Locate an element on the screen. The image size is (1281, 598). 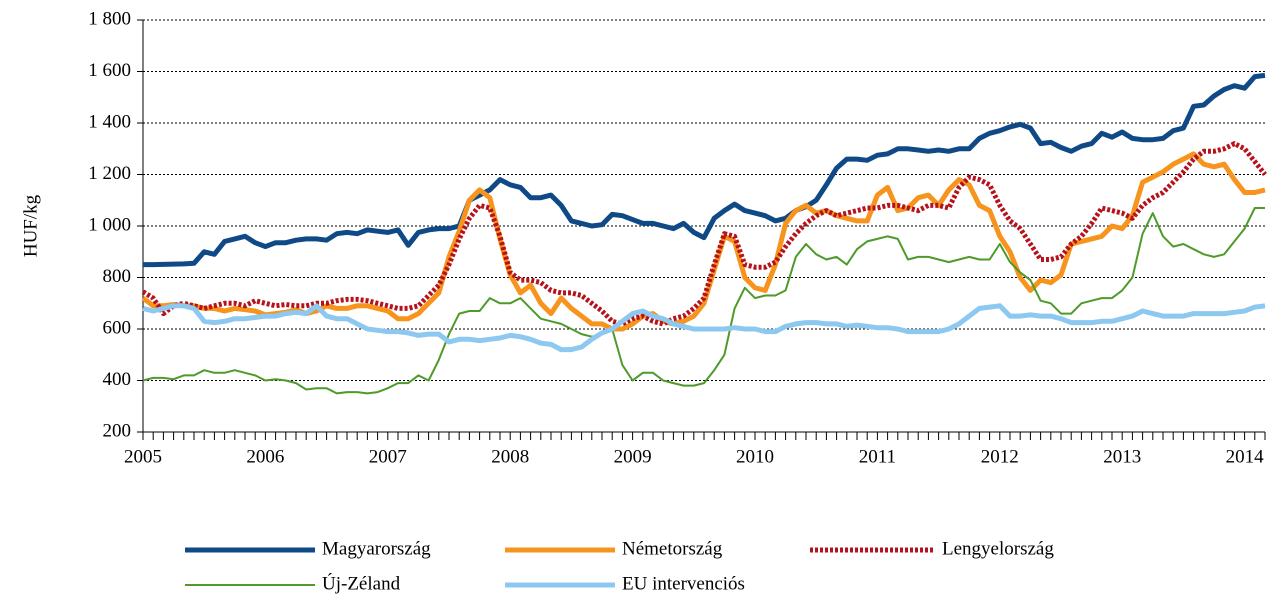
y-tick-label: 1 400 is located at coordinates (109, 121).